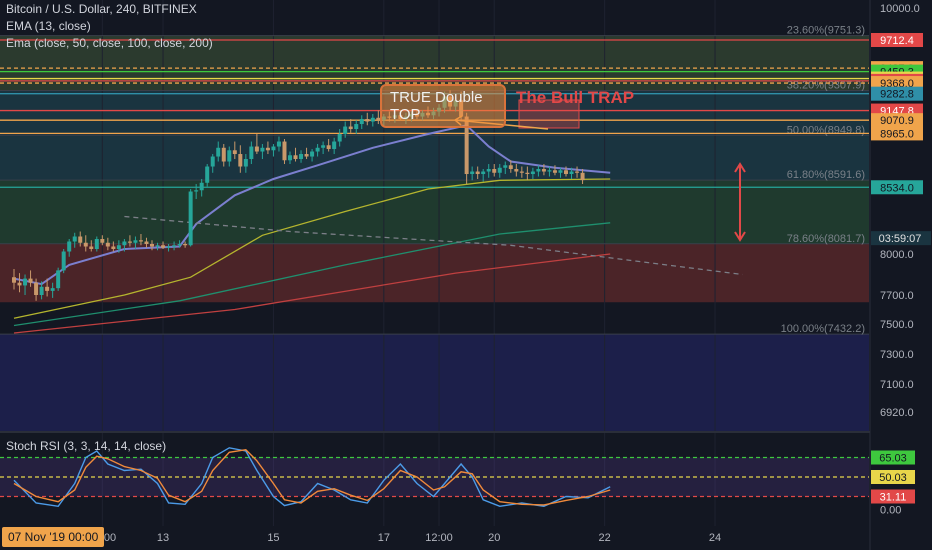 This screenshot has width=932, height=550. Describe the element at coordinates (897, 296) in the screenshot. I see `price-tick-2: 7700.0` at that location.